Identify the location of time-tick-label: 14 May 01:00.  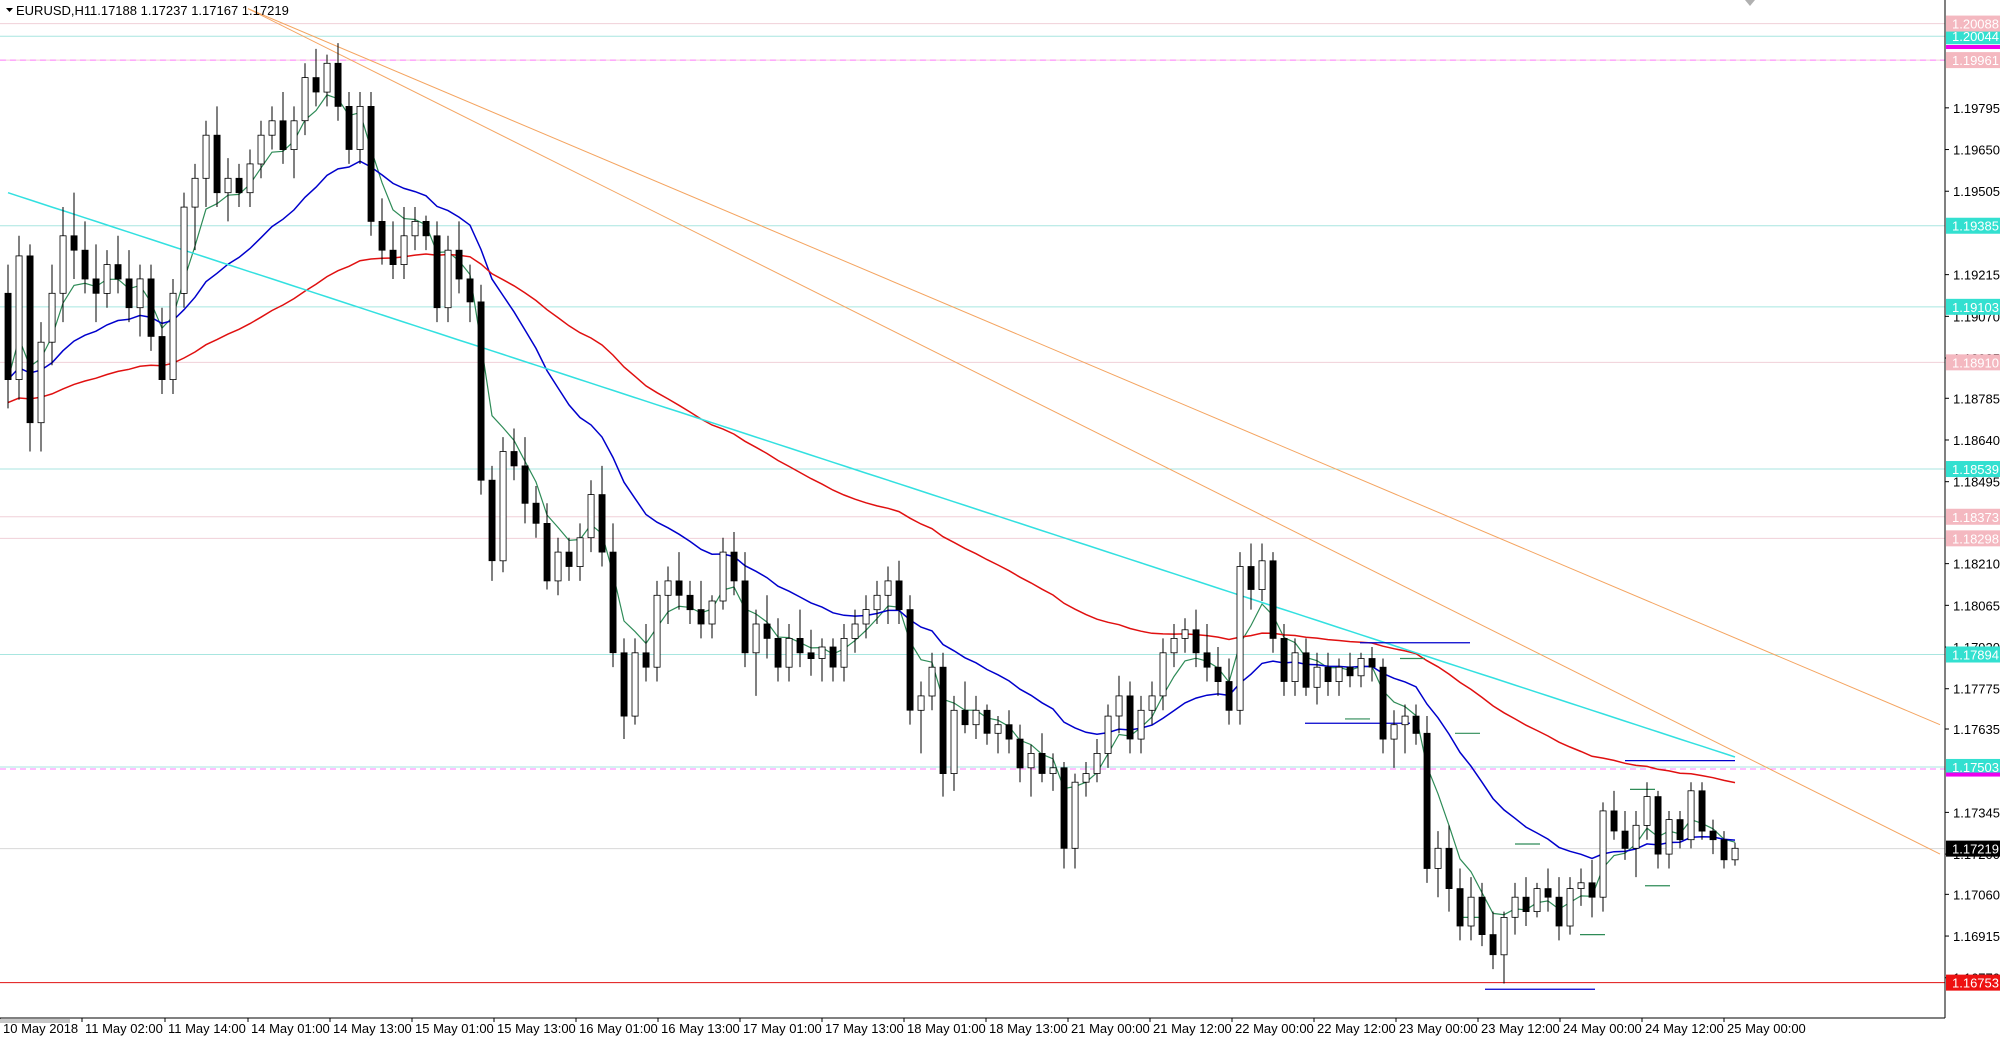
(290, 1028).